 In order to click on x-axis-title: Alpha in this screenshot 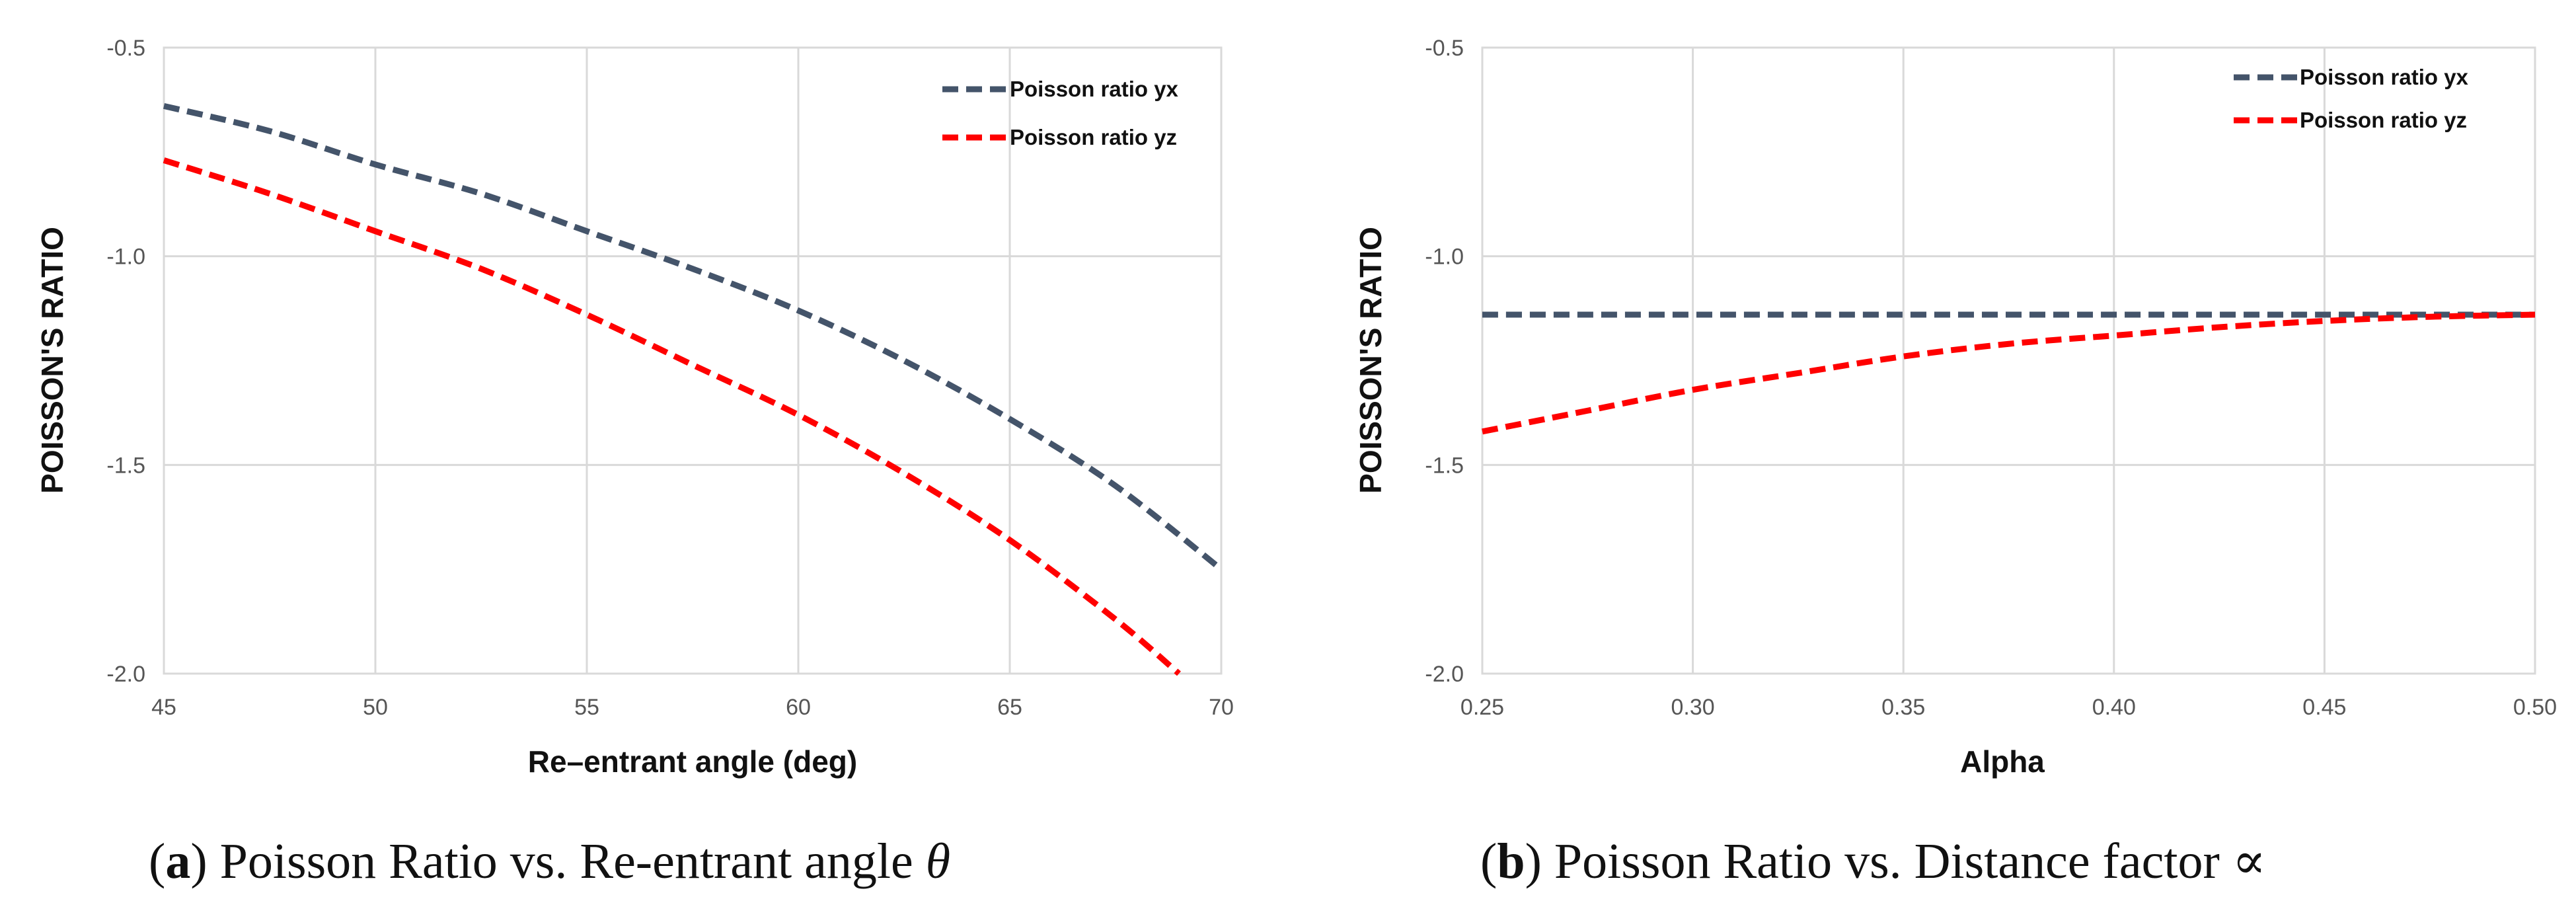, I will do `click(2002, 761)`.